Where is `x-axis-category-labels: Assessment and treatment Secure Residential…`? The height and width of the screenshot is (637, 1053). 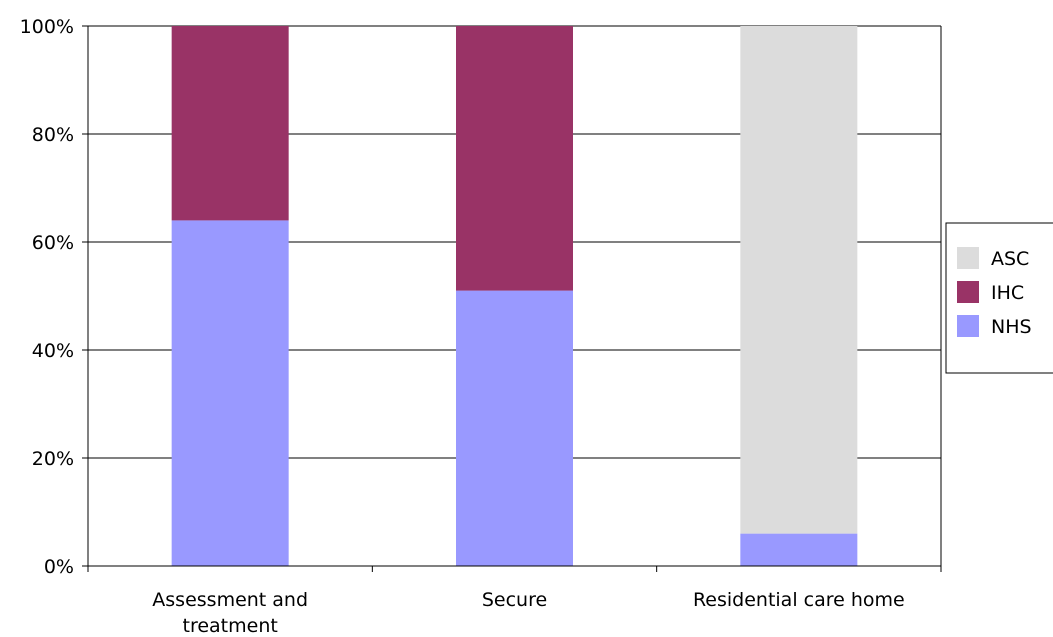 x-axis-category-labels: Assessment and treatment Secure Residential… is located at coordinates (528, 613).